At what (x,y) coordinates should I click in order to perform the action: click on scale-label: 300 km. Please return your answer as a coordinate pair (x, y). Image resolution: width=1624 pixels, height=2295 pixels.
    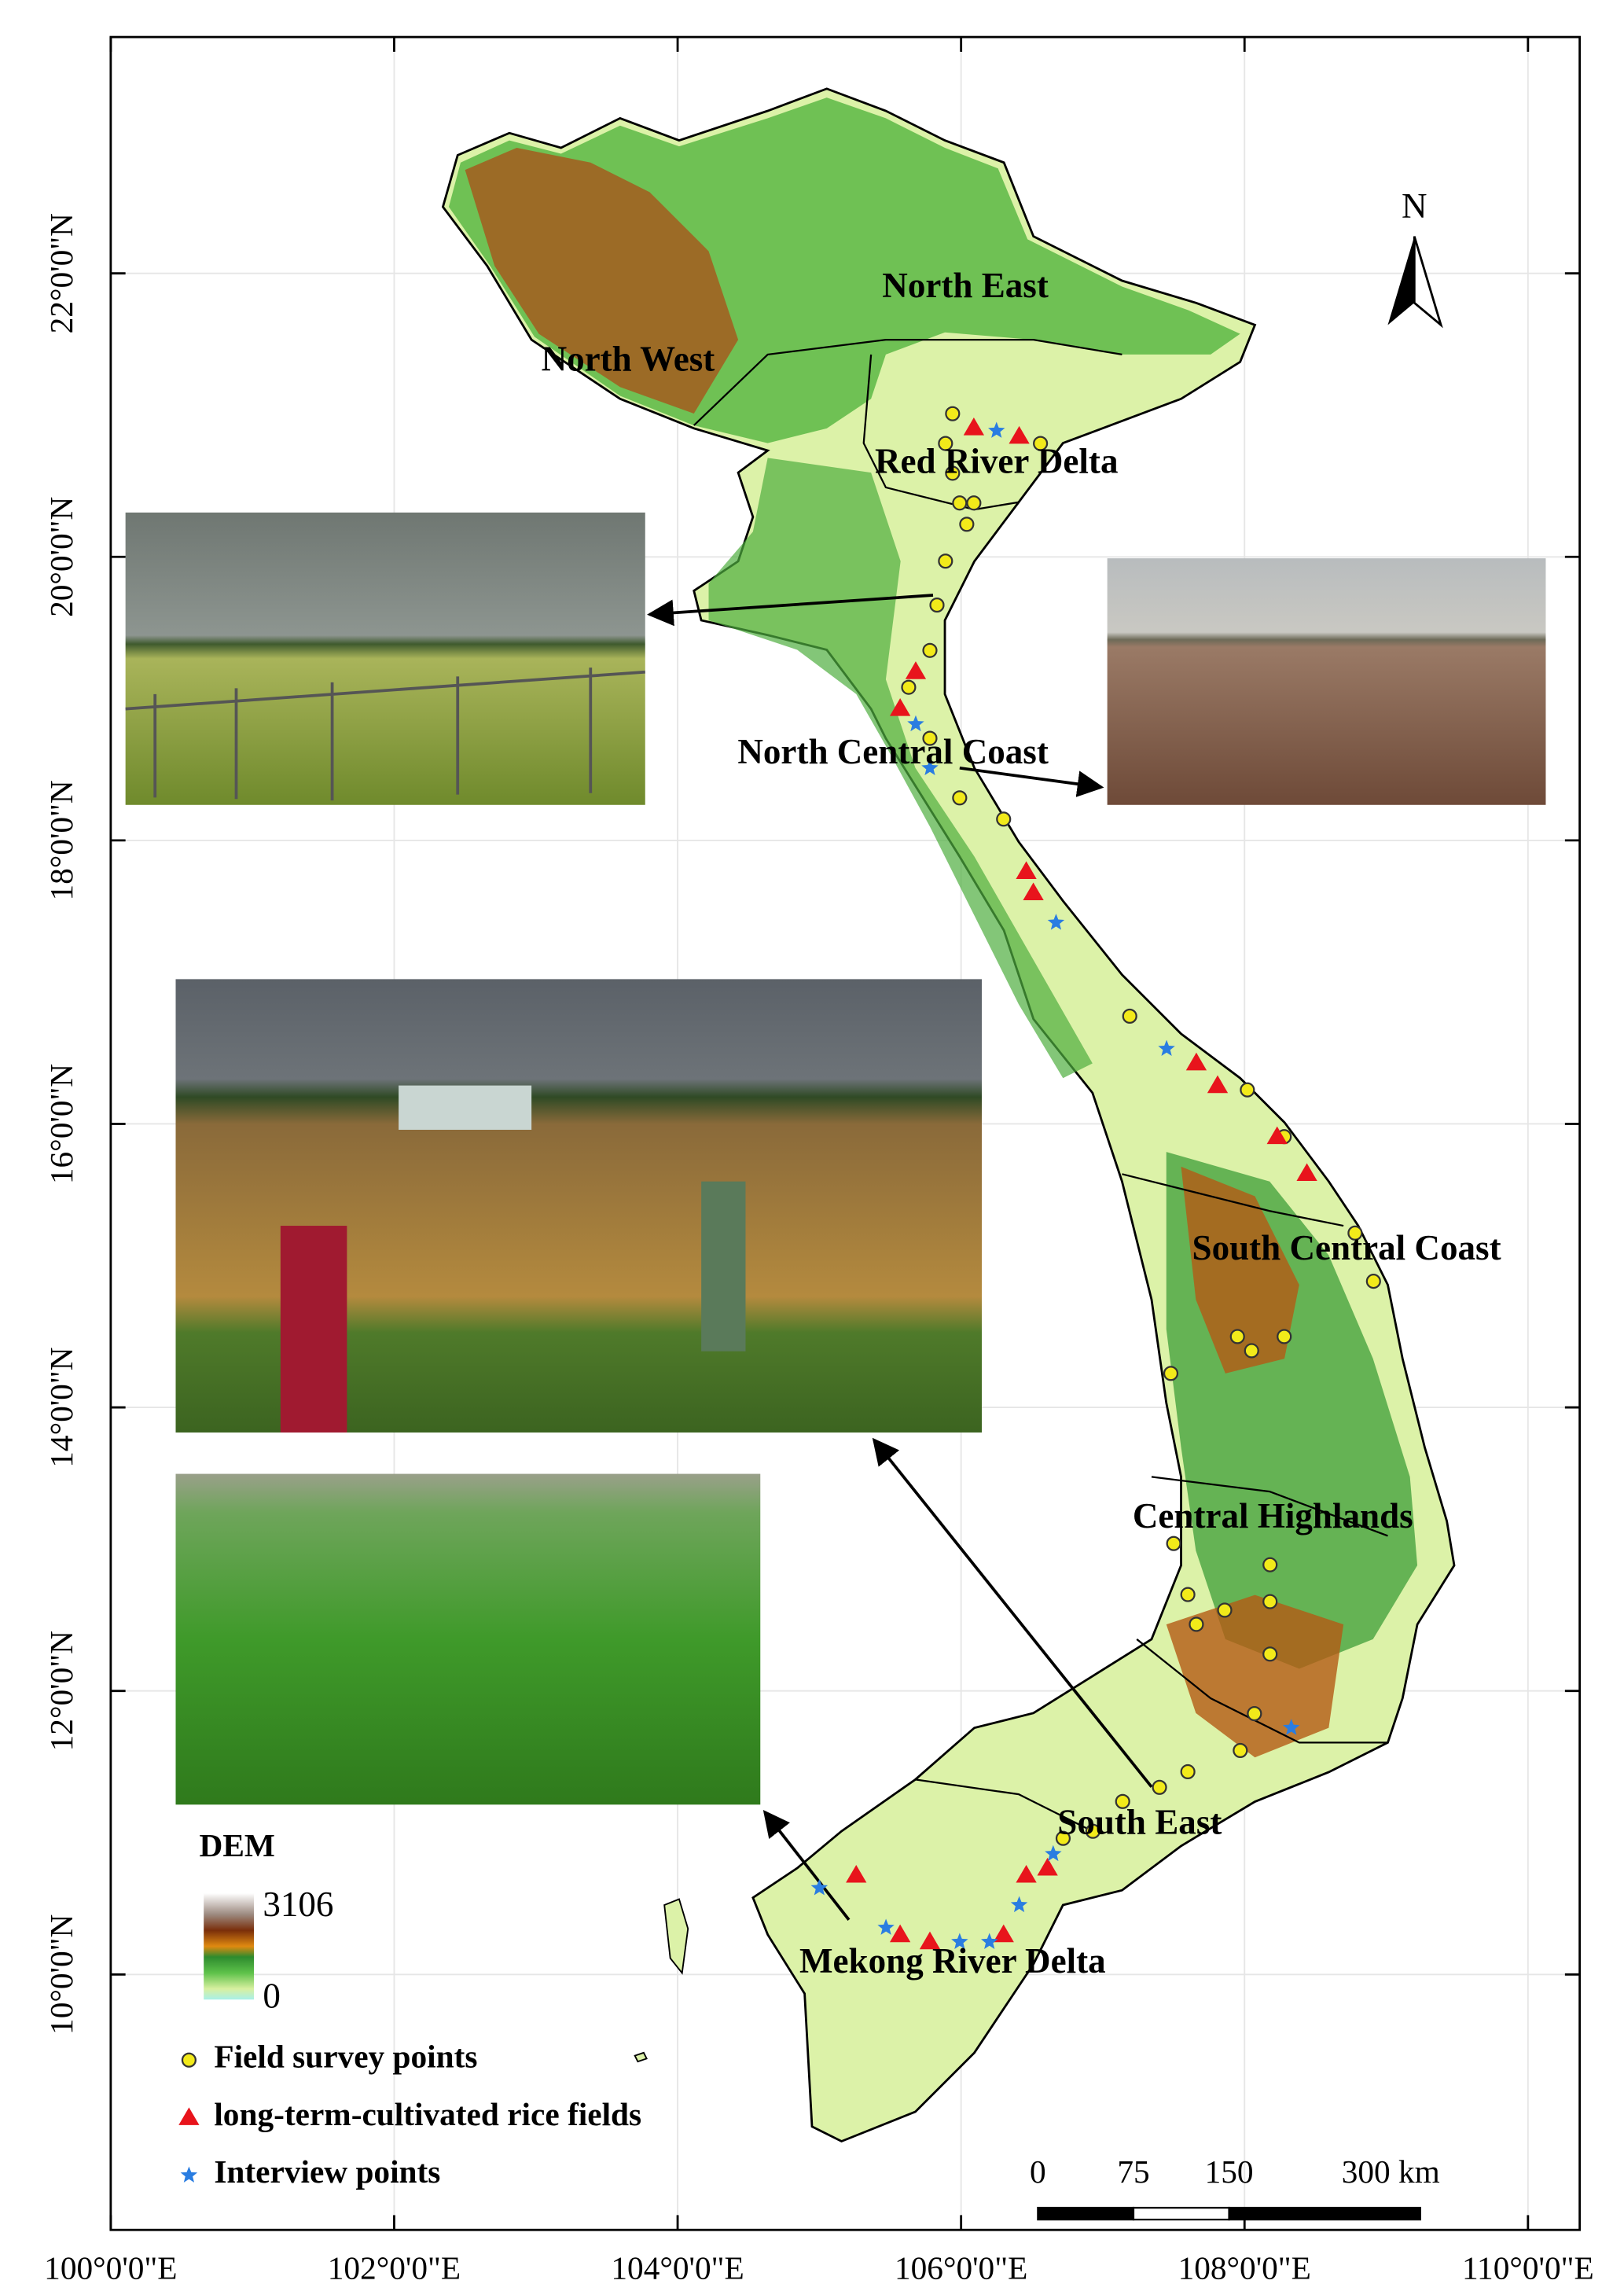
    Looking at the image, I should click on (1391, 2171).